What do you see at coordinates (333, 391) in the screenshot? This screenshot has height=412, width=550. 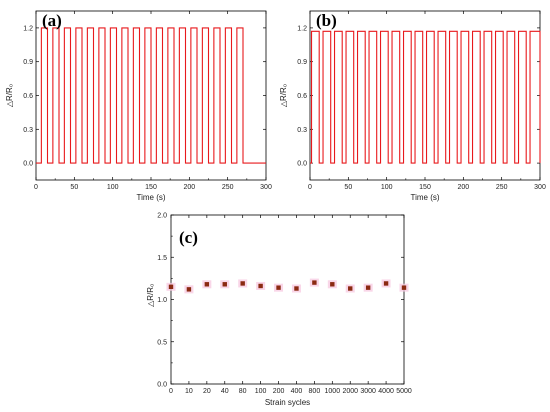 I see `x-tick-label: 1000` at bounding box center [333, 391].